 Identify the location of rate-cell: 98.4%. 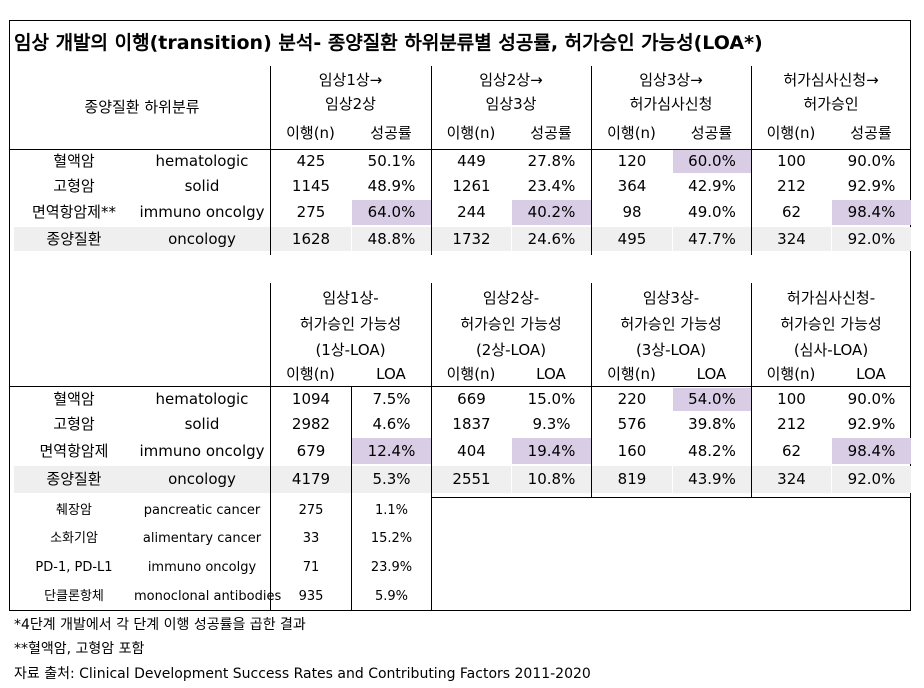
(871, 212).